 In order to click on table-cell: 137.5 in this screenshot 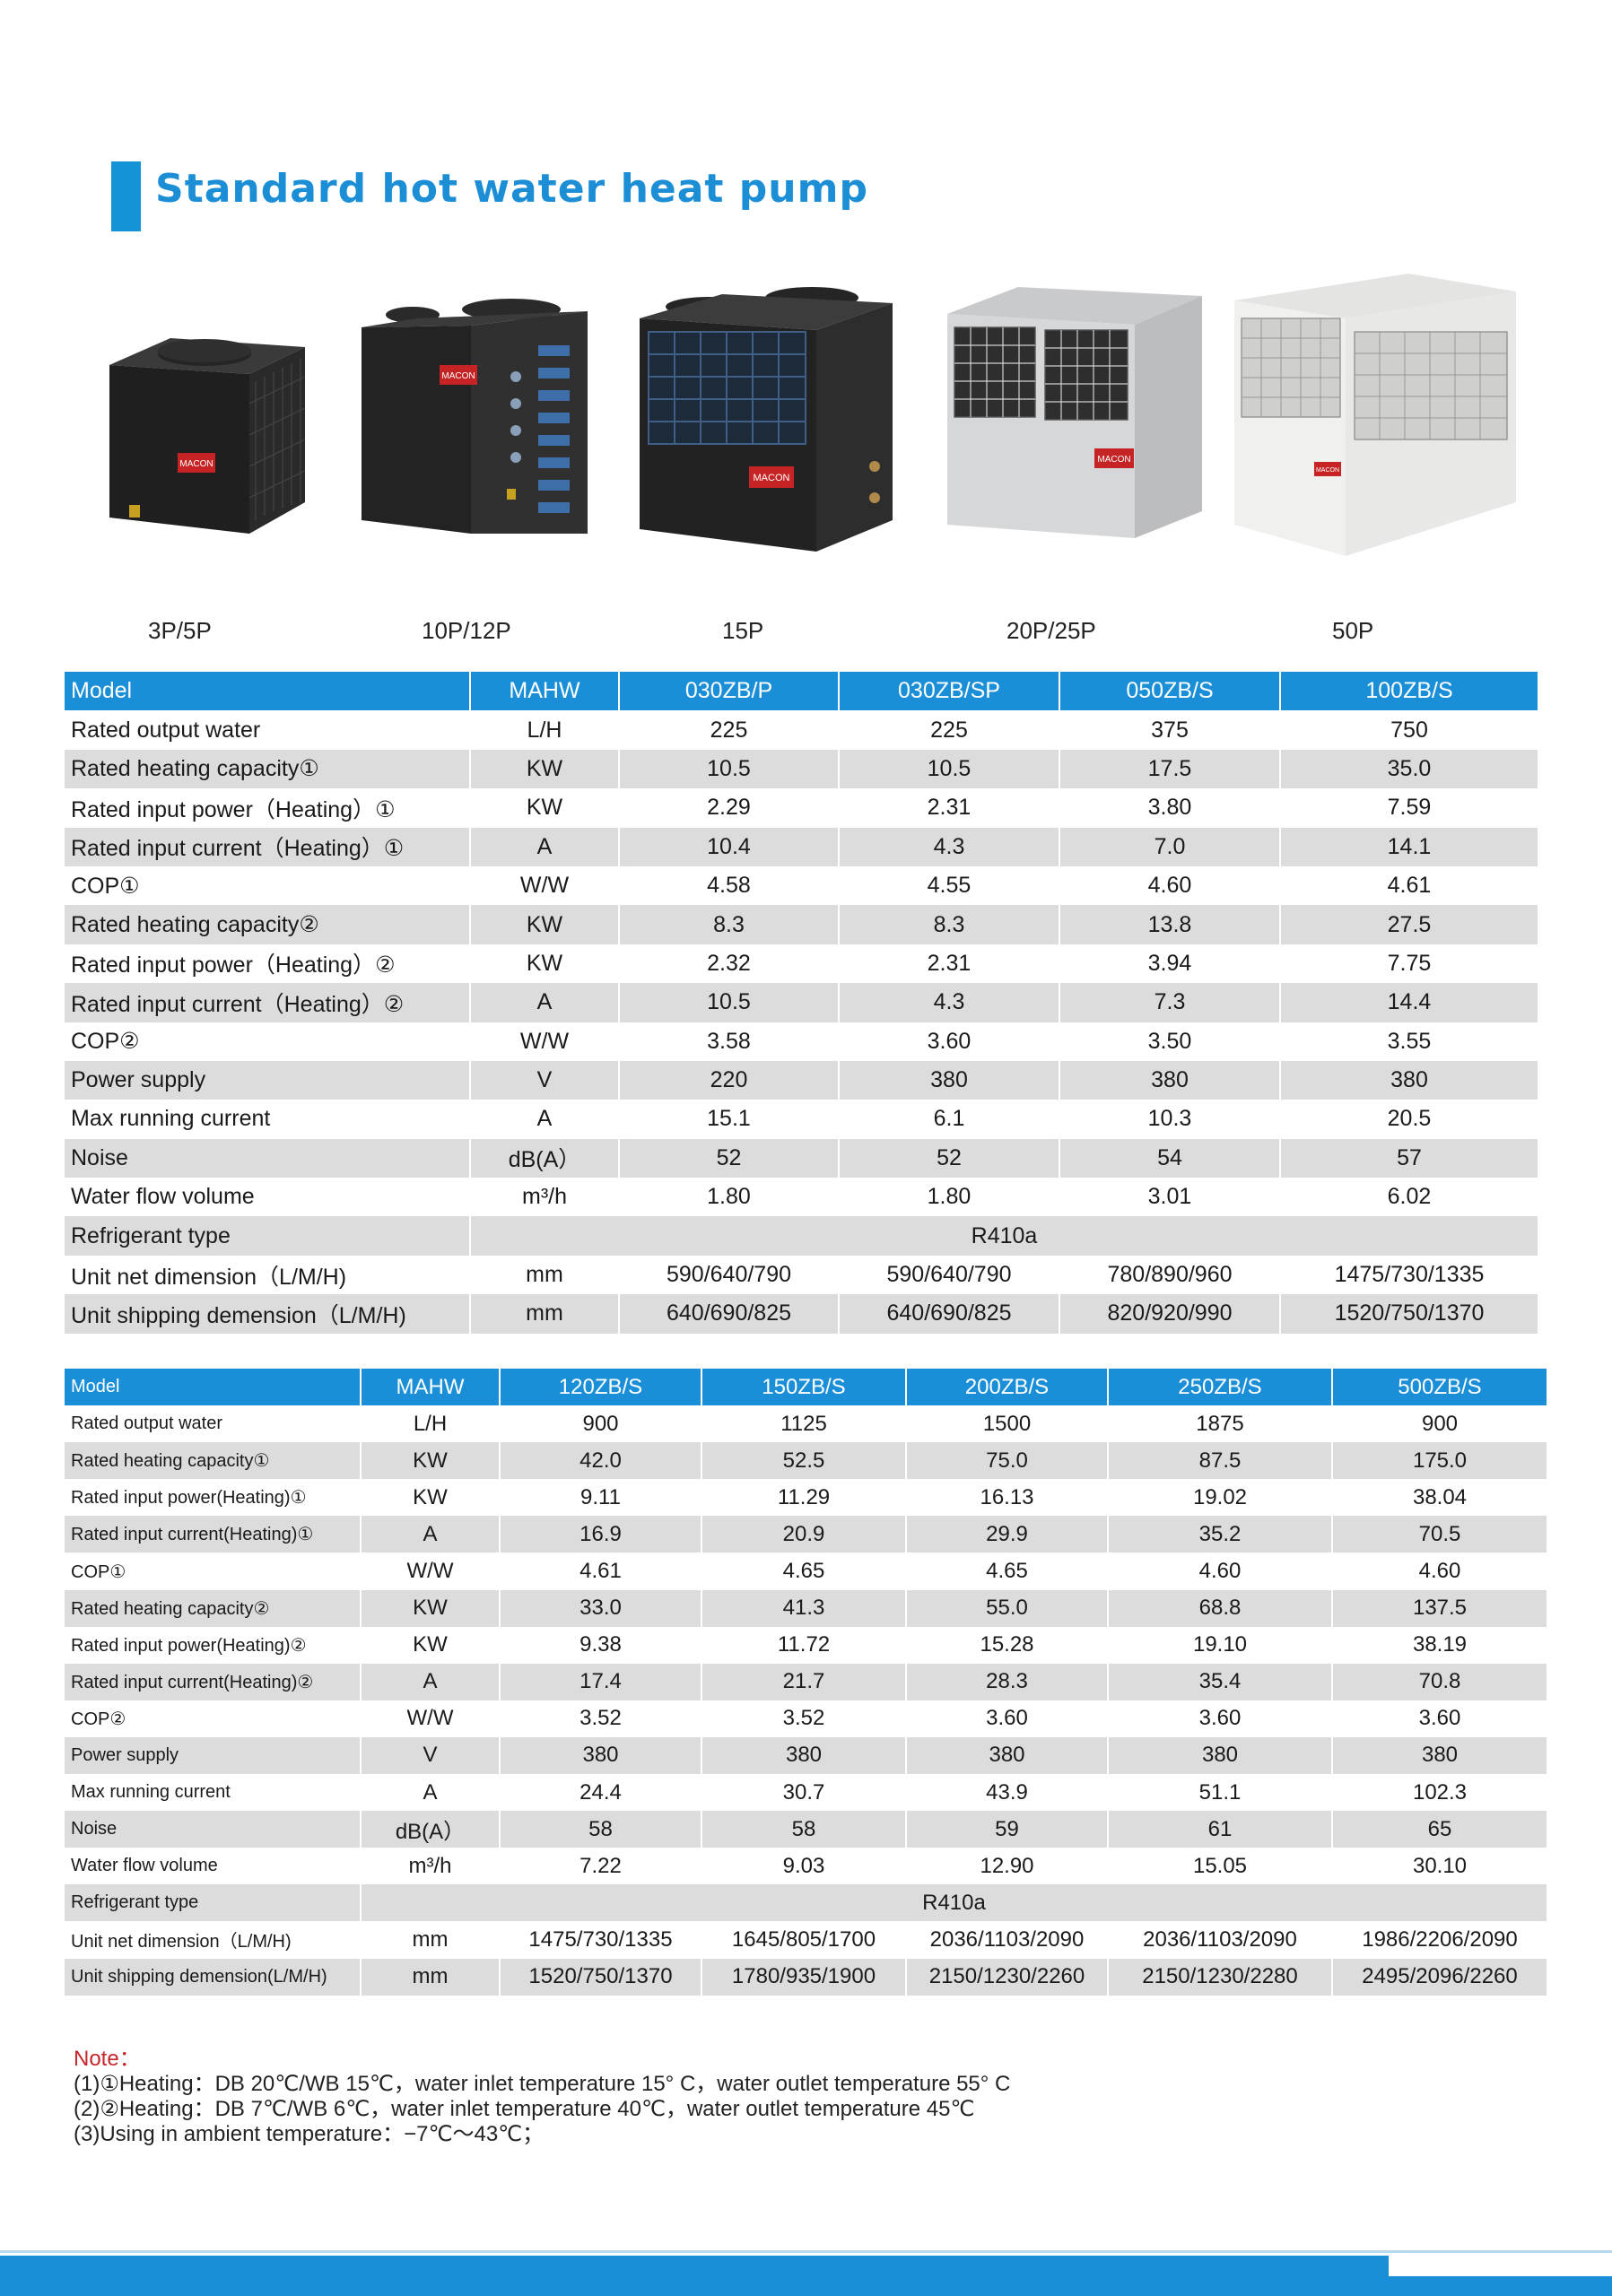, I will do `click(1440, 1608)`.